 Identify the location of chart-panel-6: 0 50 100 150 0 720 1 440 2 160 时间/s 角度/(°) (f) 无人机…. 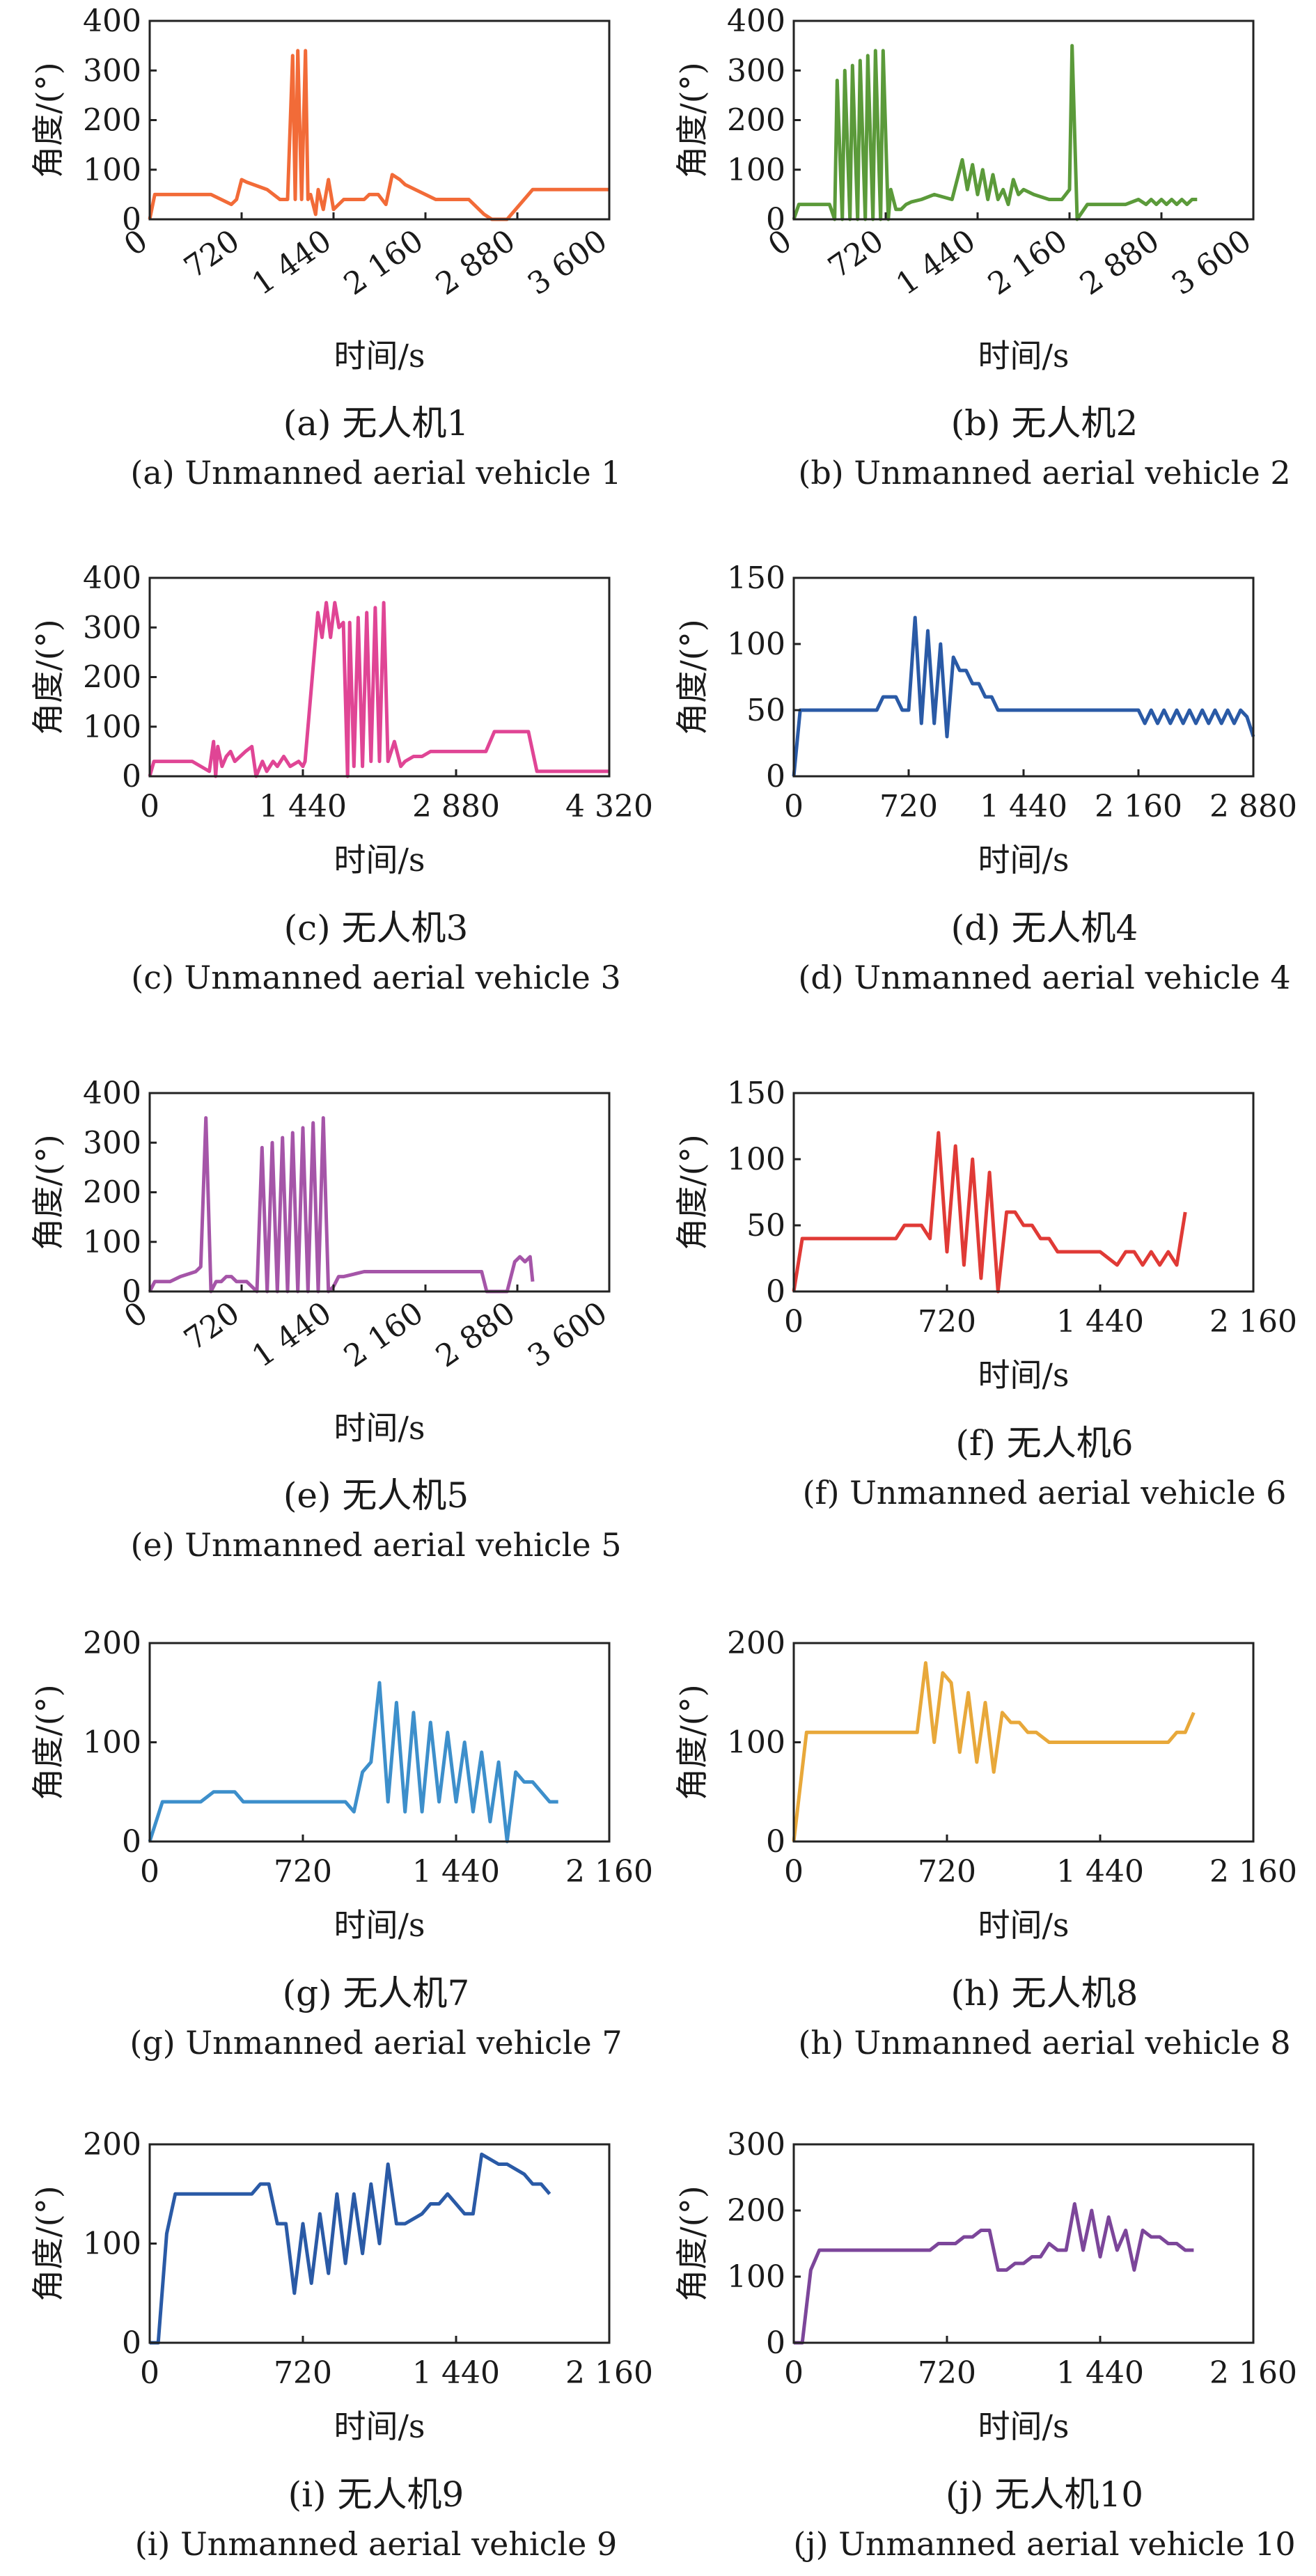
(985, 1293).